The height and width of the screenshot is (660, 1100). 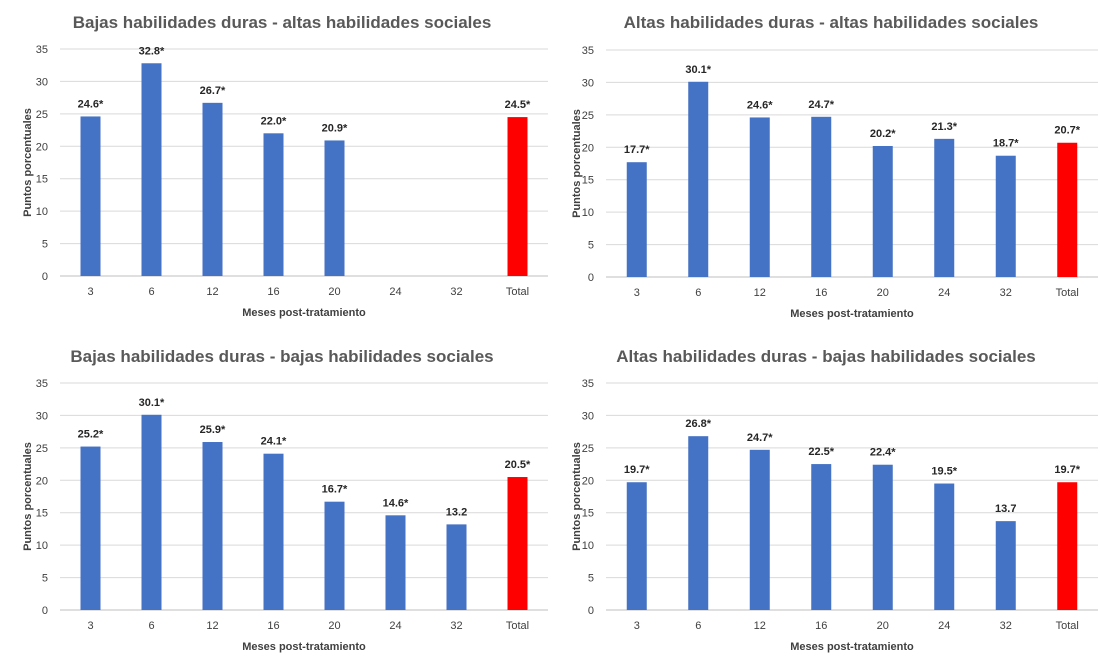 I want to click on data-label: 18.7*, so click(x=1006, y=144).